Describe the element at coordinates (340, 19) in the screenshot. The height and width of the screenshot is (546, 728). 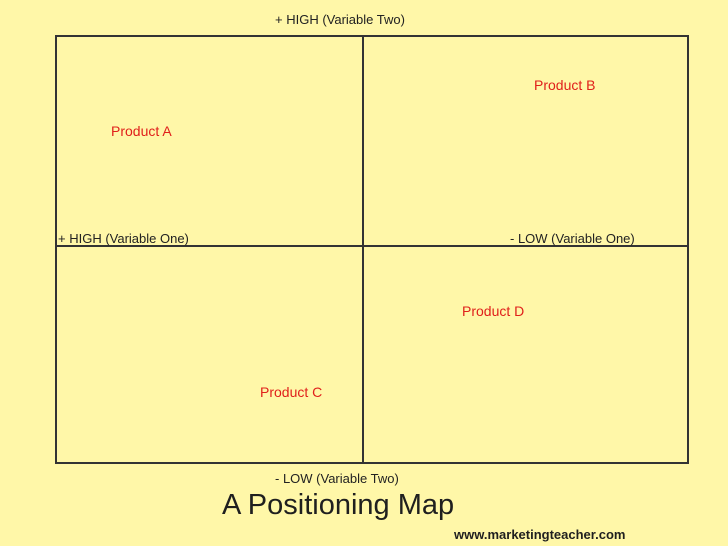
I see `axis-top-label: + HIGH (Variable Two)` at that location.